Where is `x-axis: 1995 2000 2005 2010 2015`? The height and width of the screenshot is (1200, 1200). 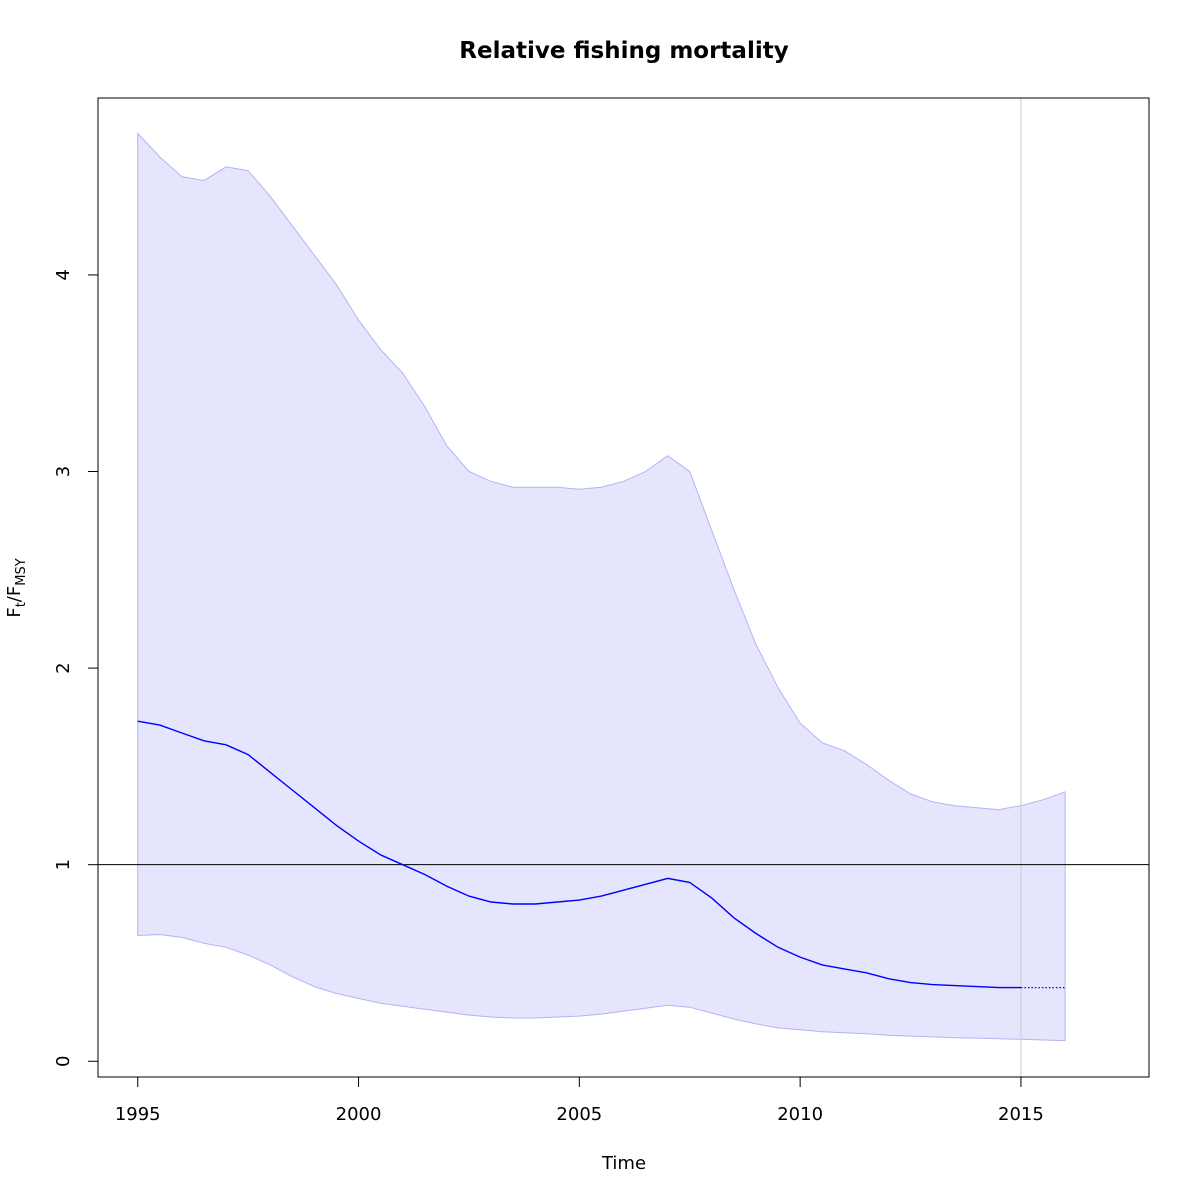 x-axis: 1995 2000 2005 2010 2015 is located at coordinates (579, 1100).